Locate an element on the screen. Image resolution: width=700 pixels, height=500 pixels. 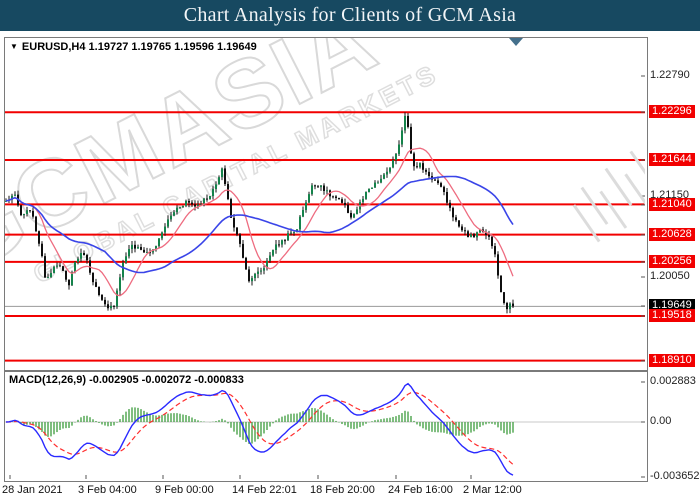
price-axis-tick: 0.002883 is located at coordinates (673, 381).